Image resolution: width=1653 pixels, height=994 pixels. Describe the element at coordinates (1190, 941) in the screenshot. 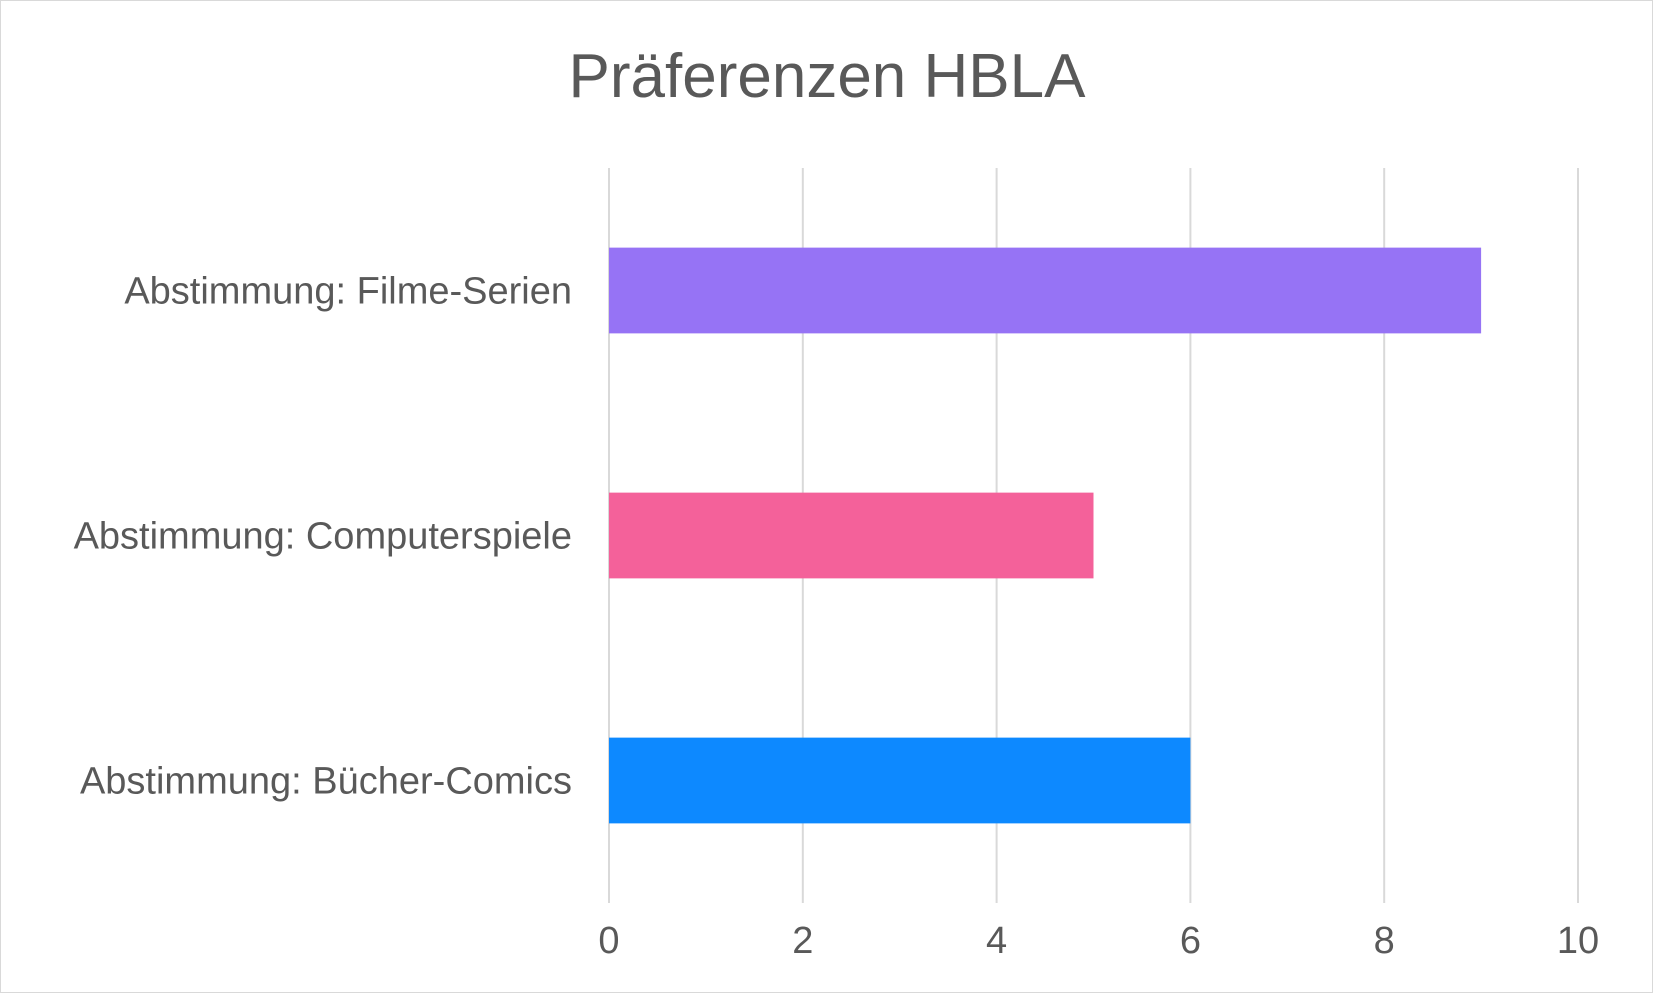

I see `x-tick-label: 6` at that location.